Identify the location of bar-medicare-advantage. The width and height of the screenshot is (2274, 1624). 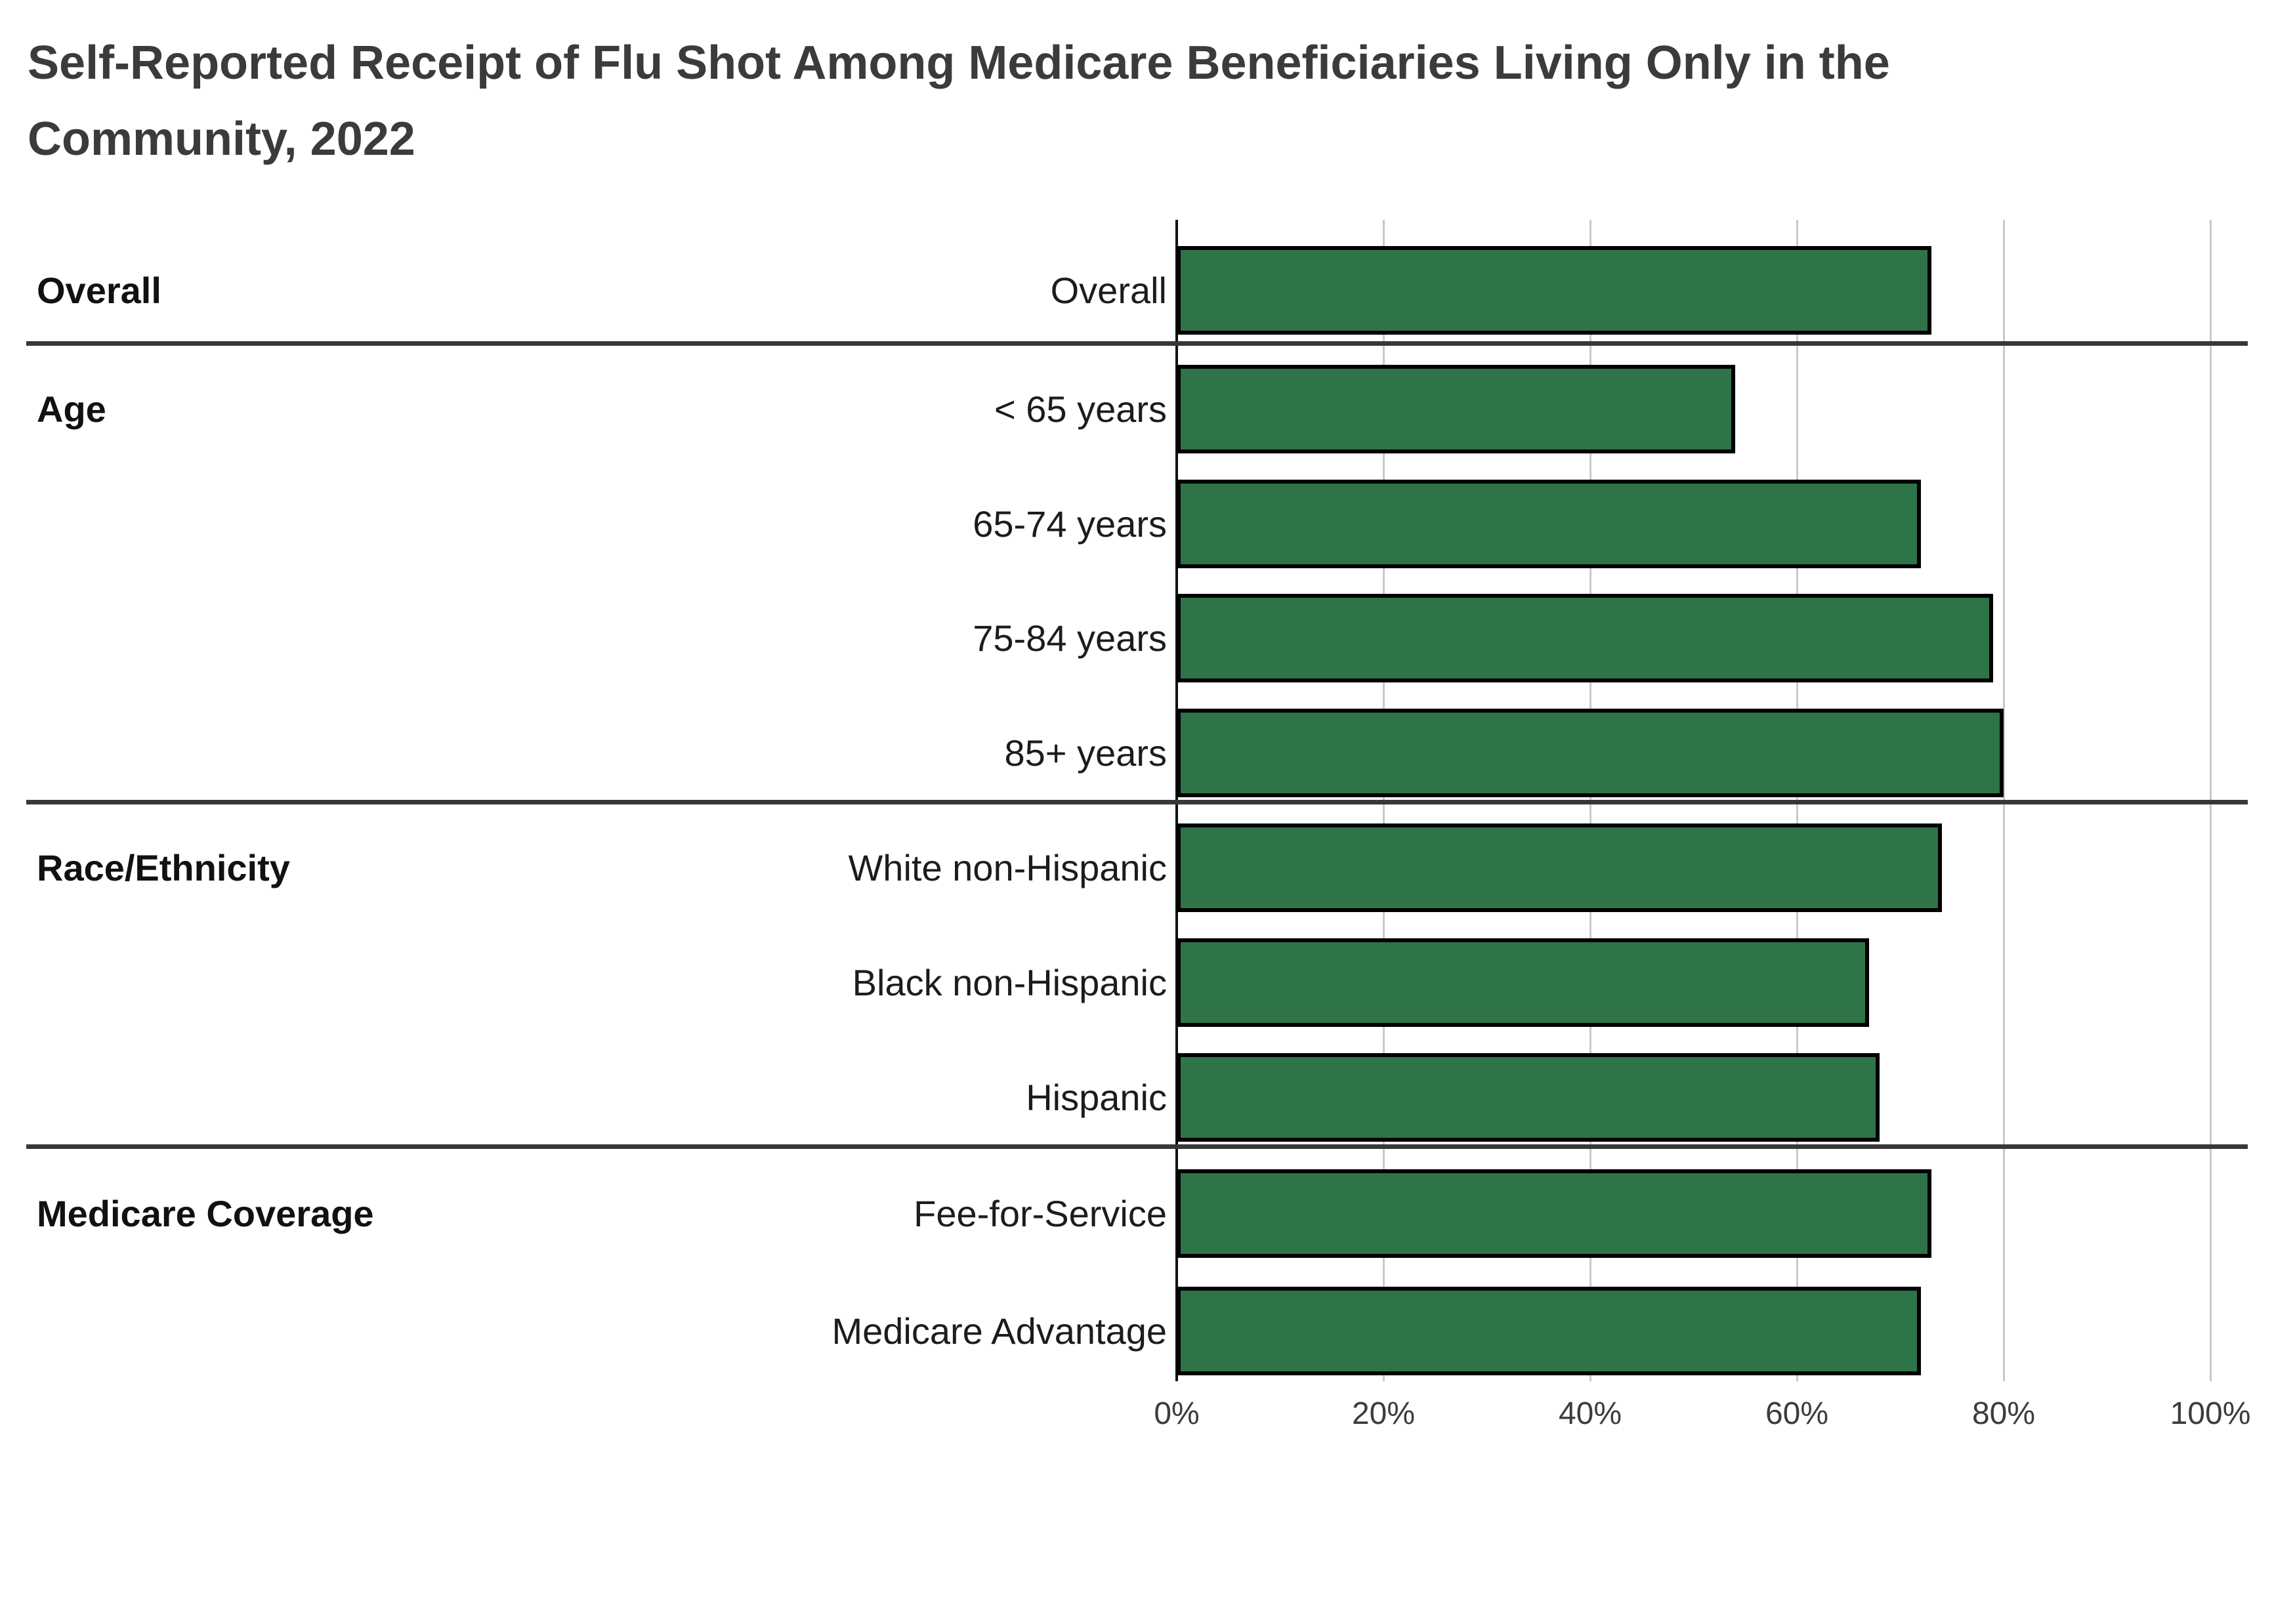
(1549, 1331).